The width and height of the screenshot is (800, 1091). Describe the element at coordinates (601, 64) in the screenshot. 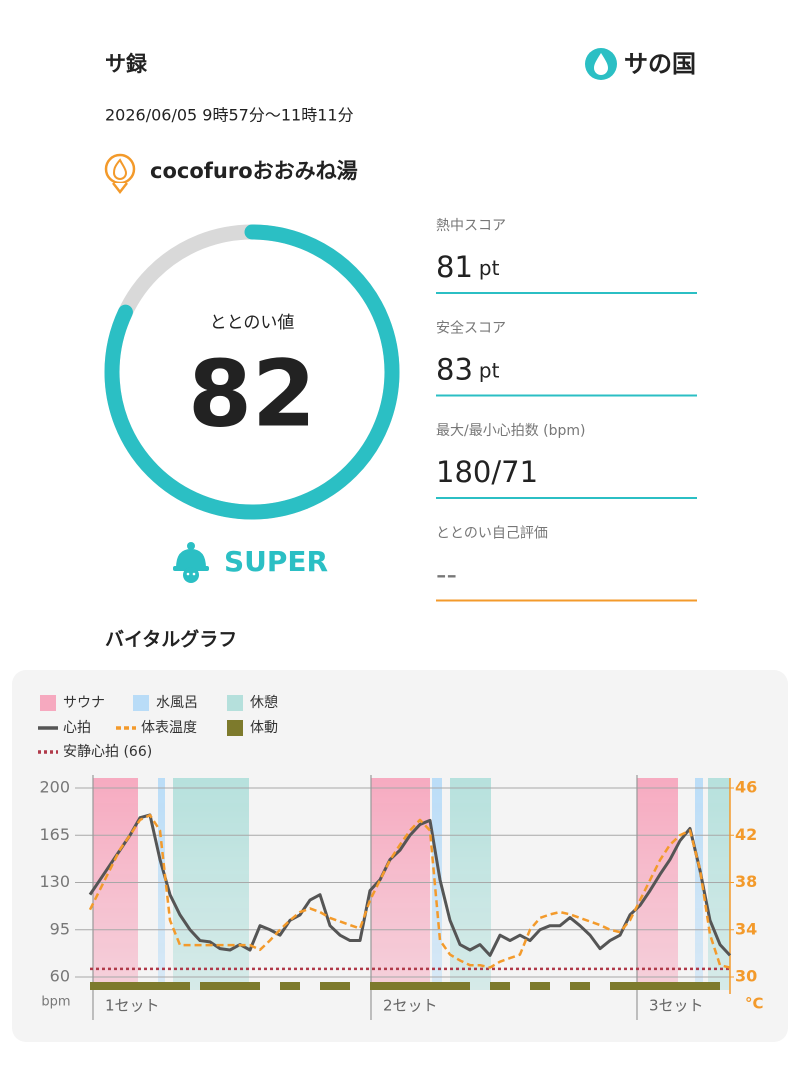

I see `logo-drop` at that location.